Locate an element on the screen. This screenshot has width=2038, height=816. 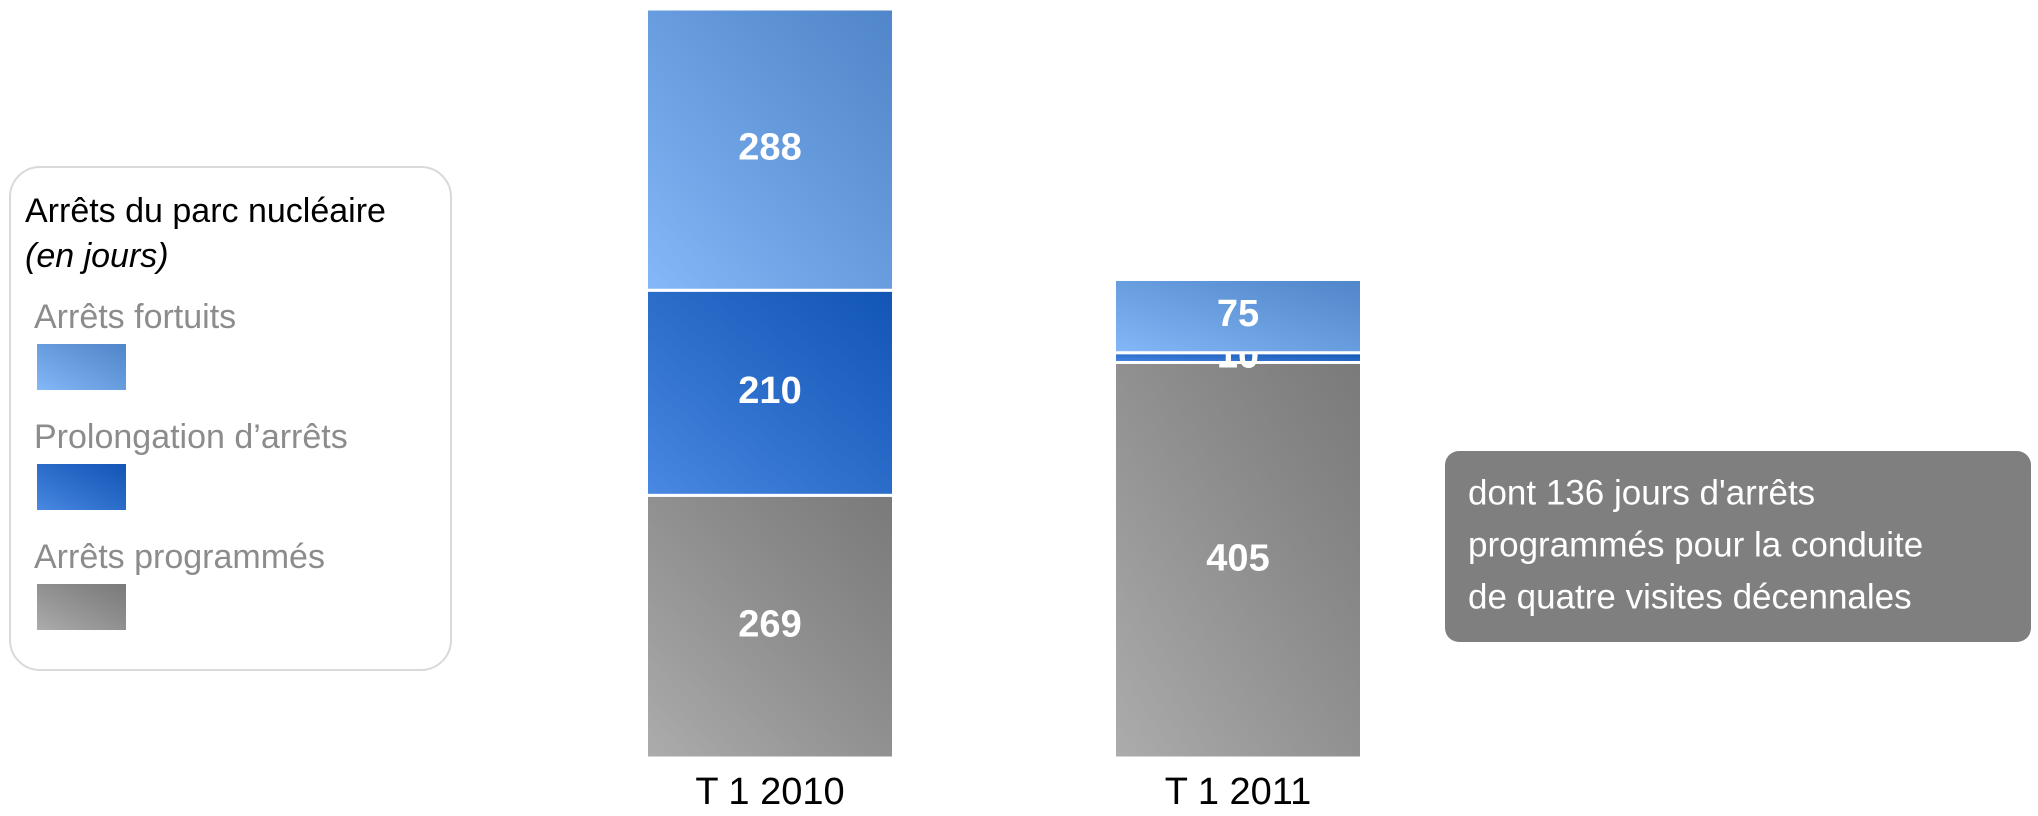
x-tick-label: T 1 2010 is located at coordinates (769, 792).